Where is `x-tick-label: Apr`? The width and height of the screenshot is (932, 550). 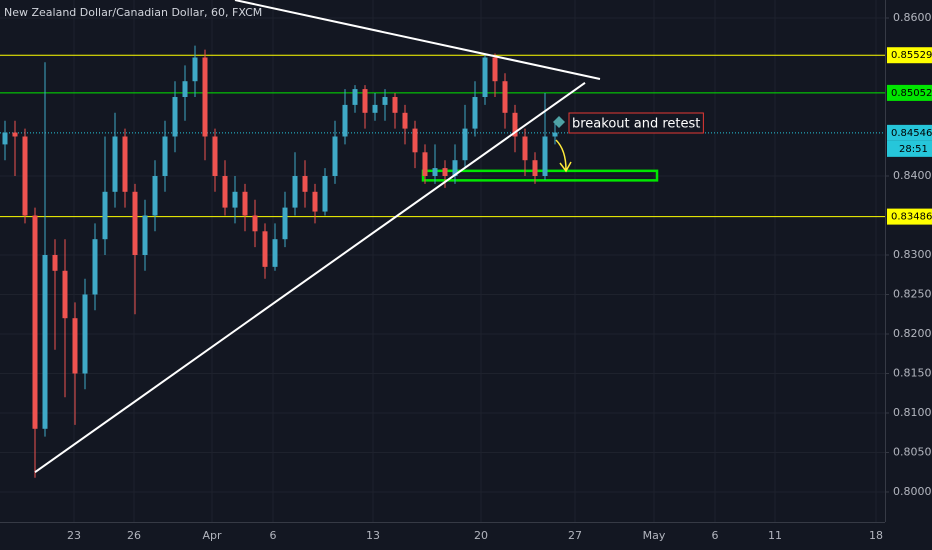
x-tick-label: Apr is located at coordinates (212, 535).